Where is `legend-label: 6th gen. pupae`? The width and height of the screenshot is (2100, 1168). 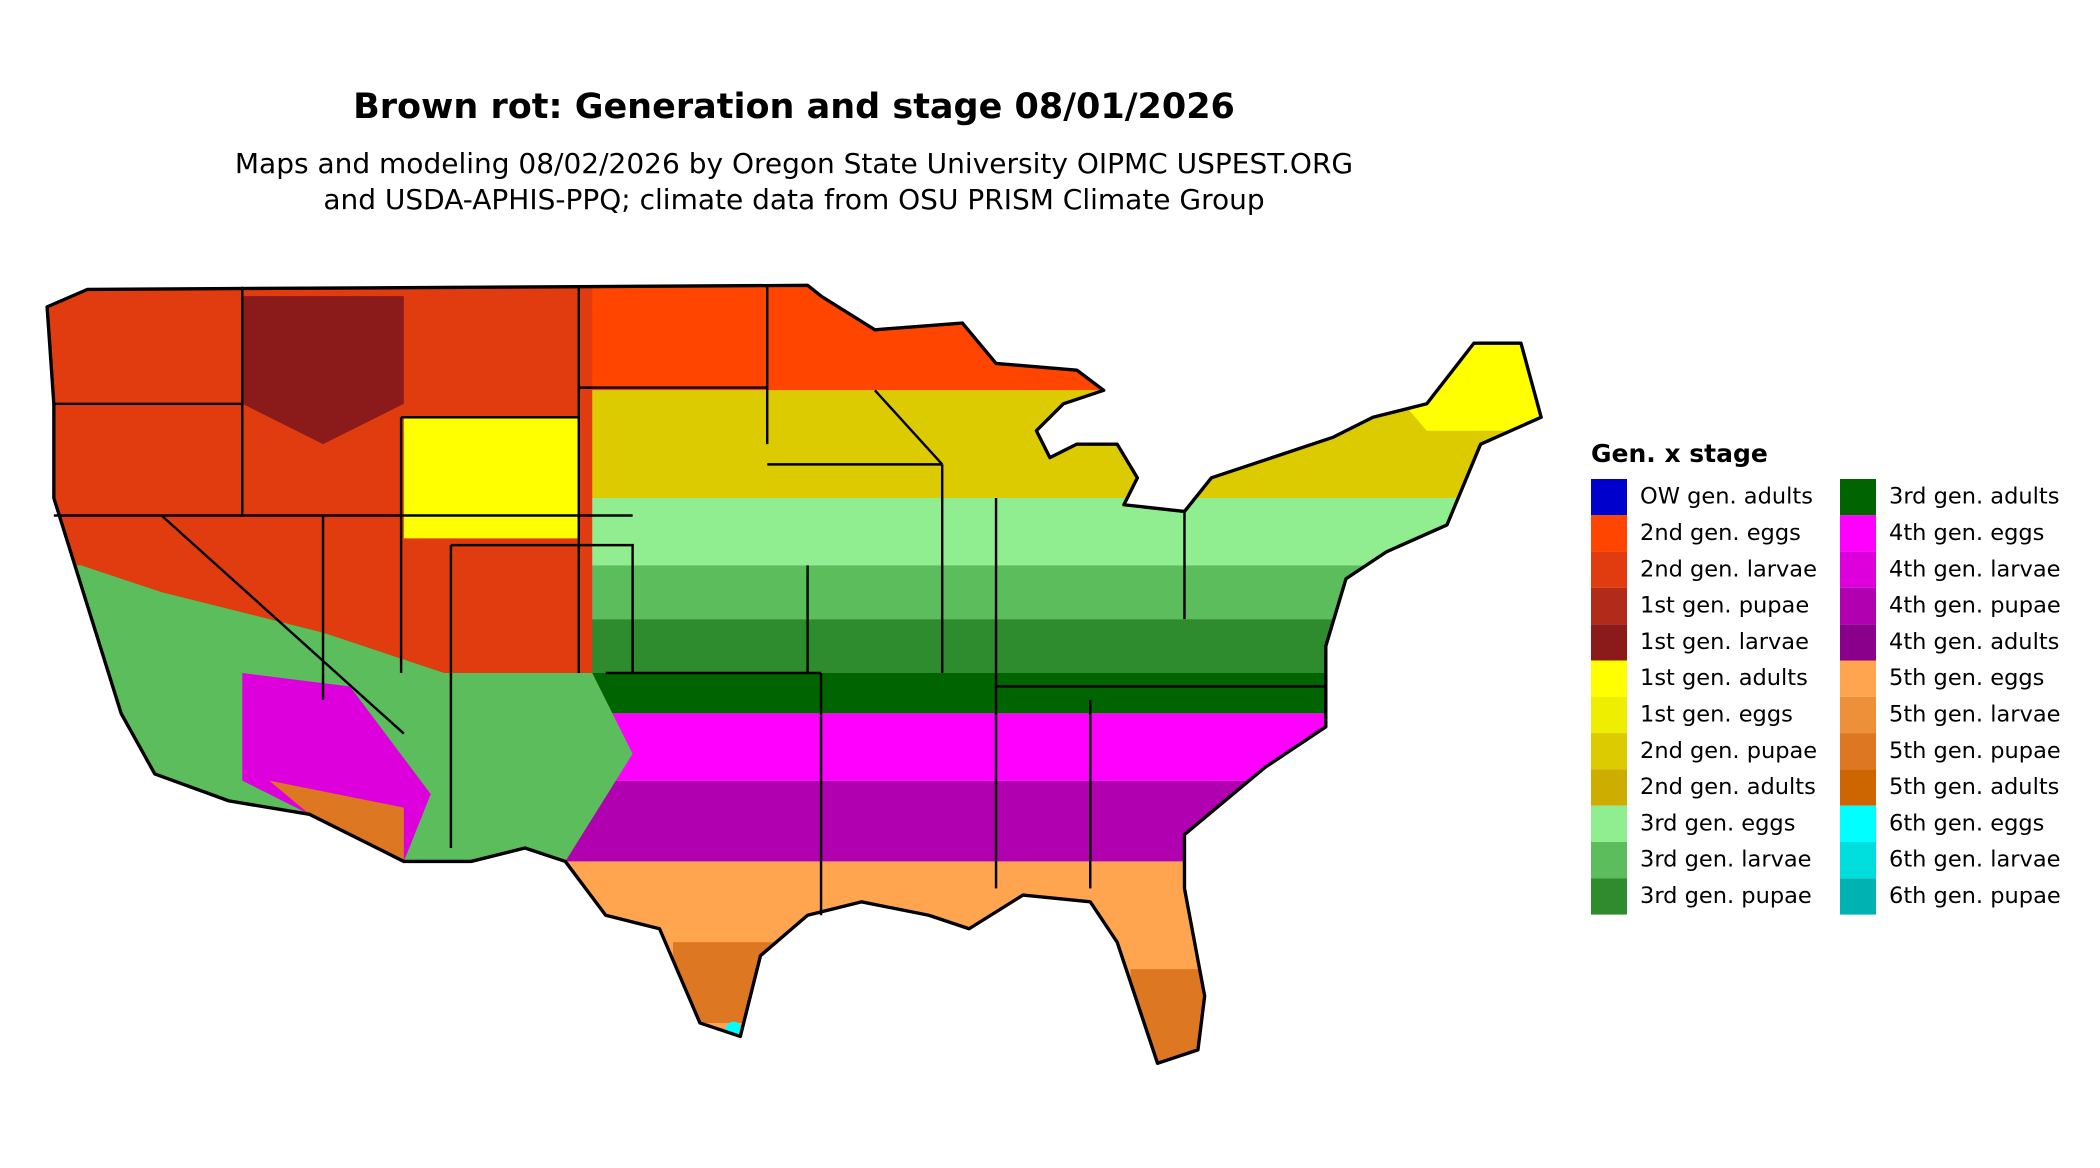 legend-label: 6th gen. pupae is located at coordinates (1975, 896).